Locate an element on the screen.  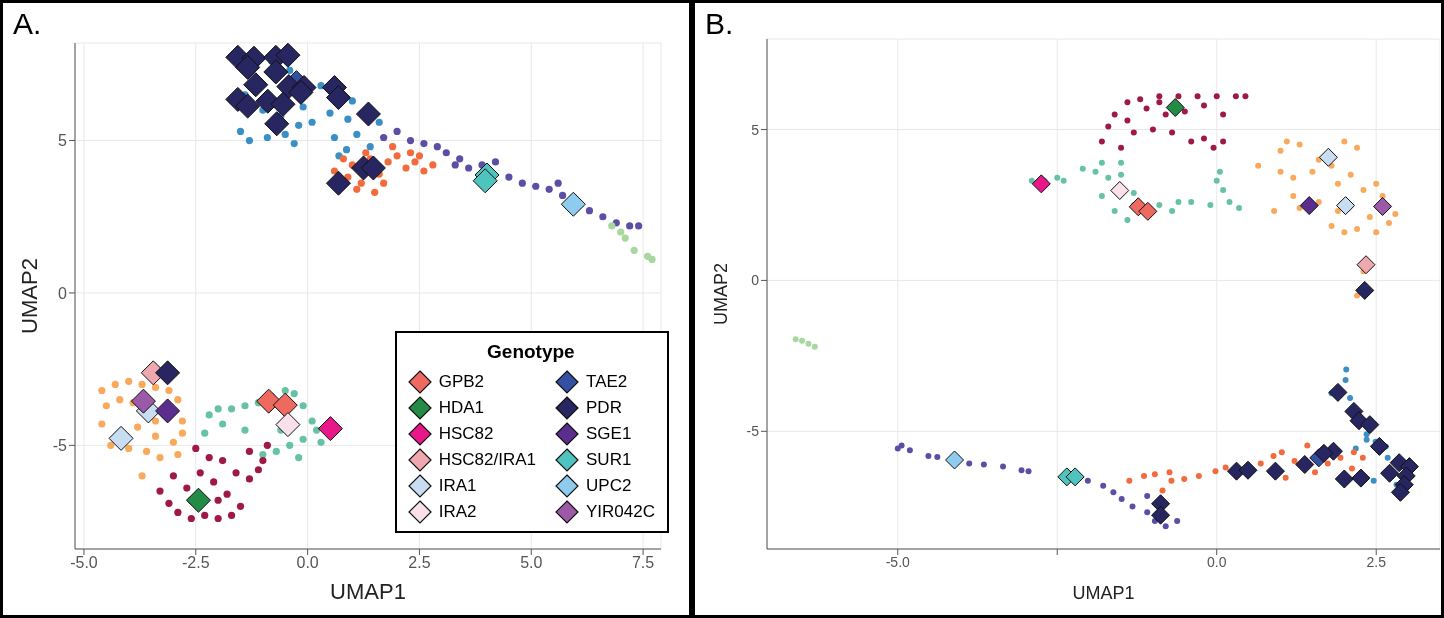
legend-label: IRA2 is located at coordinates (457, 512).